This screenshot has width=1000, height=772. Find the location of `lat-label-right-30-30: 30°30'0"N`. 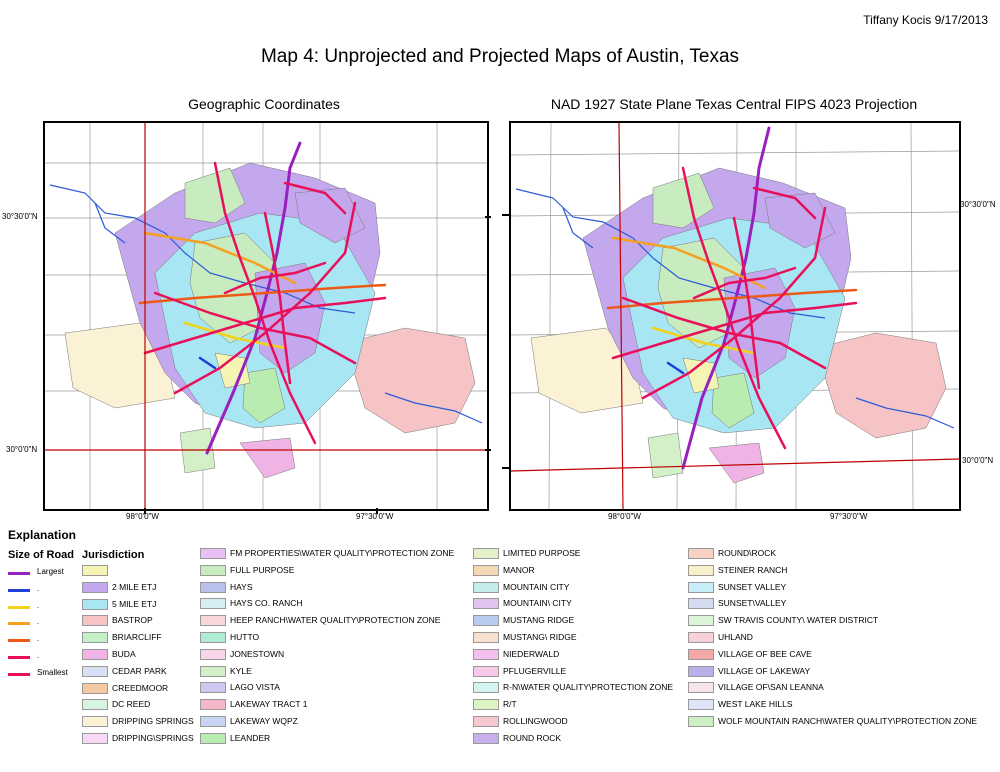

lat-label-right-30-30: 30°30'0"N is located at coordinates (978, 204).